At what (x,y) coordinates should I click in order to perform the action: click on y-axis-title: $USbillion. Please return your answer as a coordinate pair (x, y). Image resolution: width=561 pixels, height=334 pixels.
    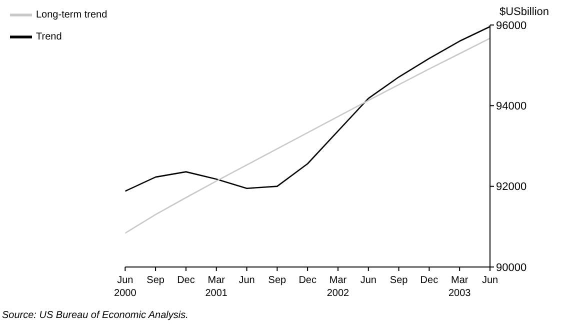
    Looking at the image, I should click on (524, 12).